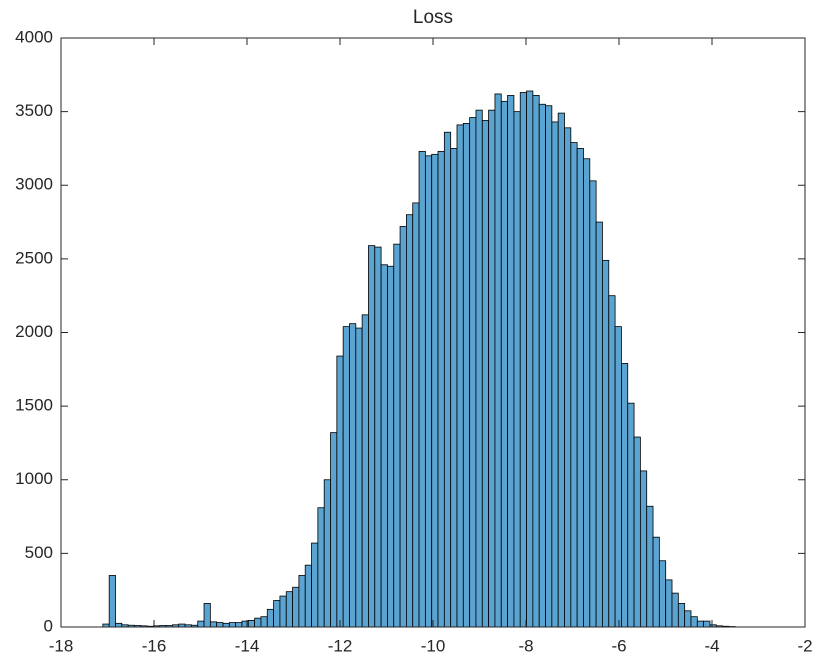 Image resolution: width=830 pixels, height=668 pixels. Describe the element at coordinates (34, 331) in the screenshot. I see `y-tick-label: 2000` at that location.